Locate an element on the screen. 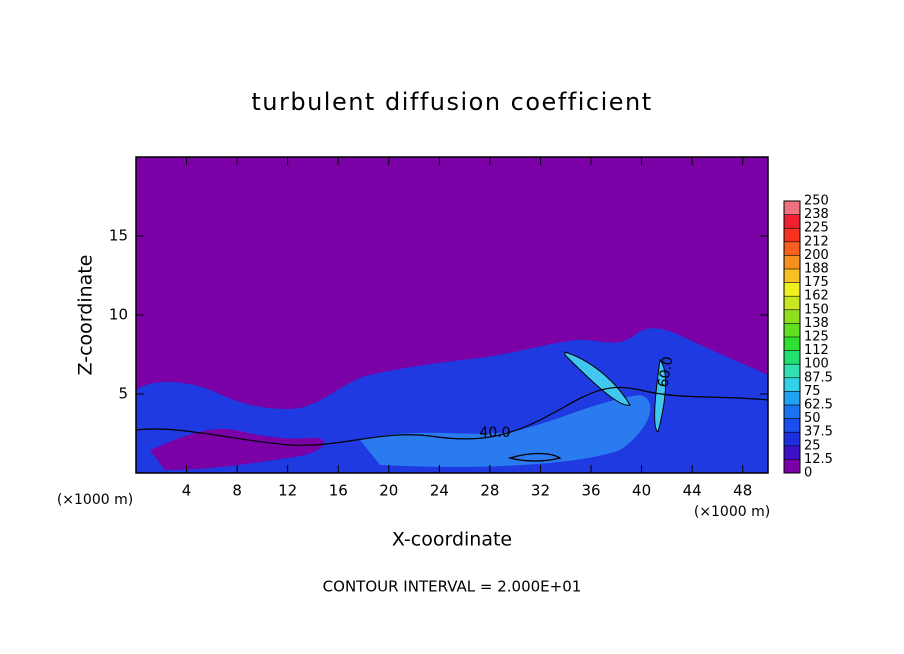  x-tick-label: 44 is located at coordinates (692, 491).